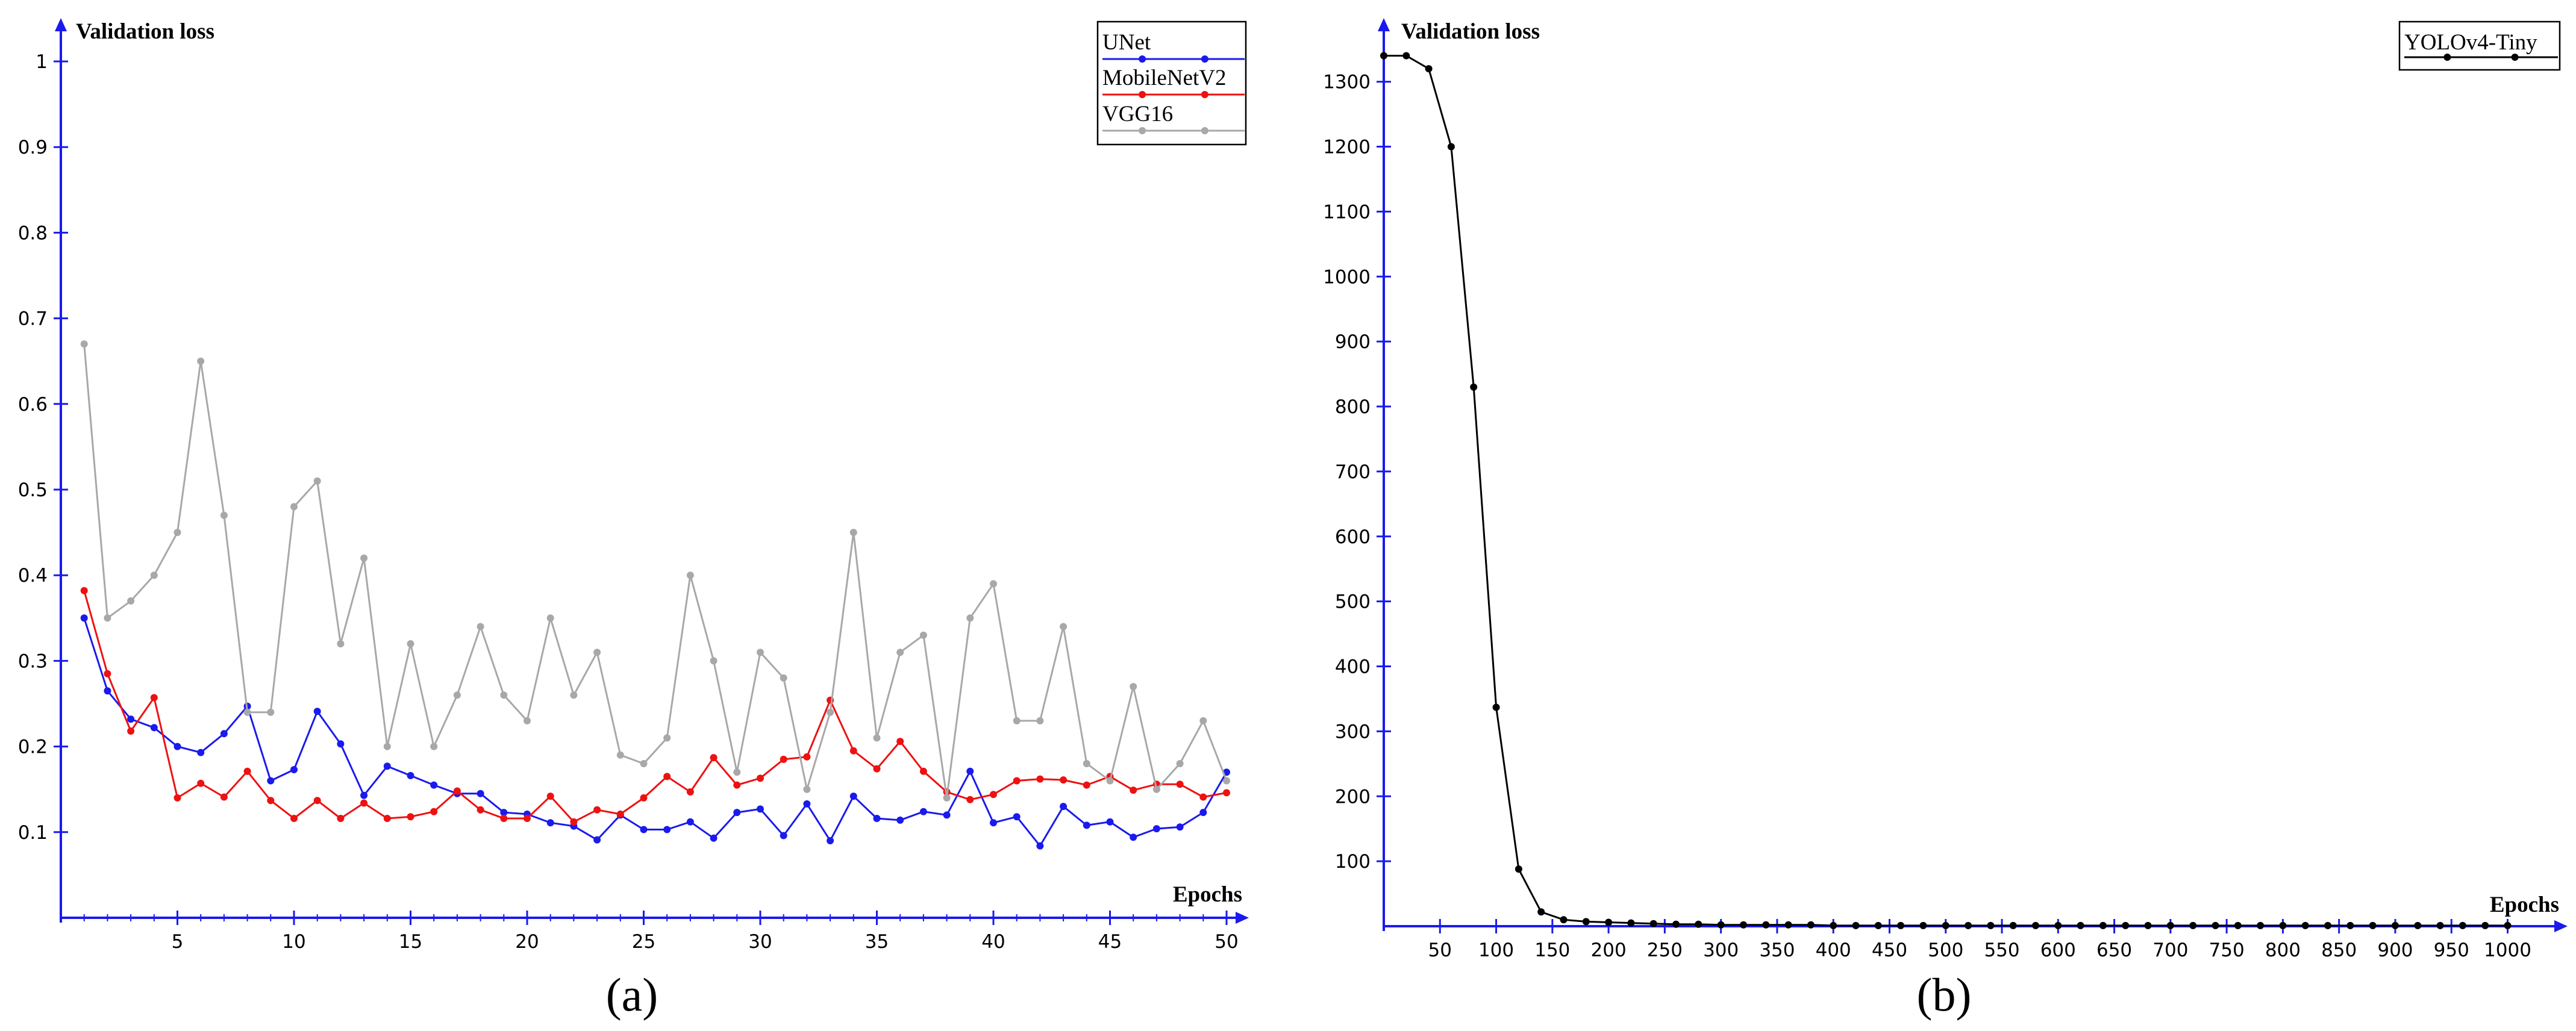  What do you see at coordinates (632, 994) in the screenshot?
I see `caption-a: (a)` at bounding box center [632, 994].